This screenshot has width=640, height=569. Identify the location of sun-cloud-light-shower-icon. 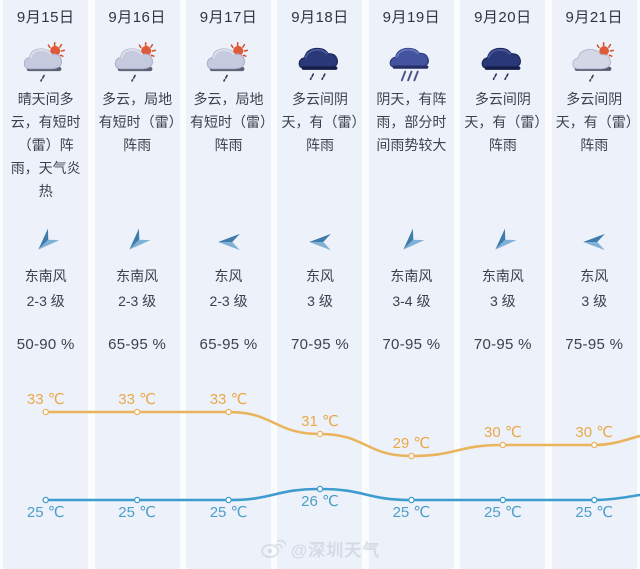
(594, 62).